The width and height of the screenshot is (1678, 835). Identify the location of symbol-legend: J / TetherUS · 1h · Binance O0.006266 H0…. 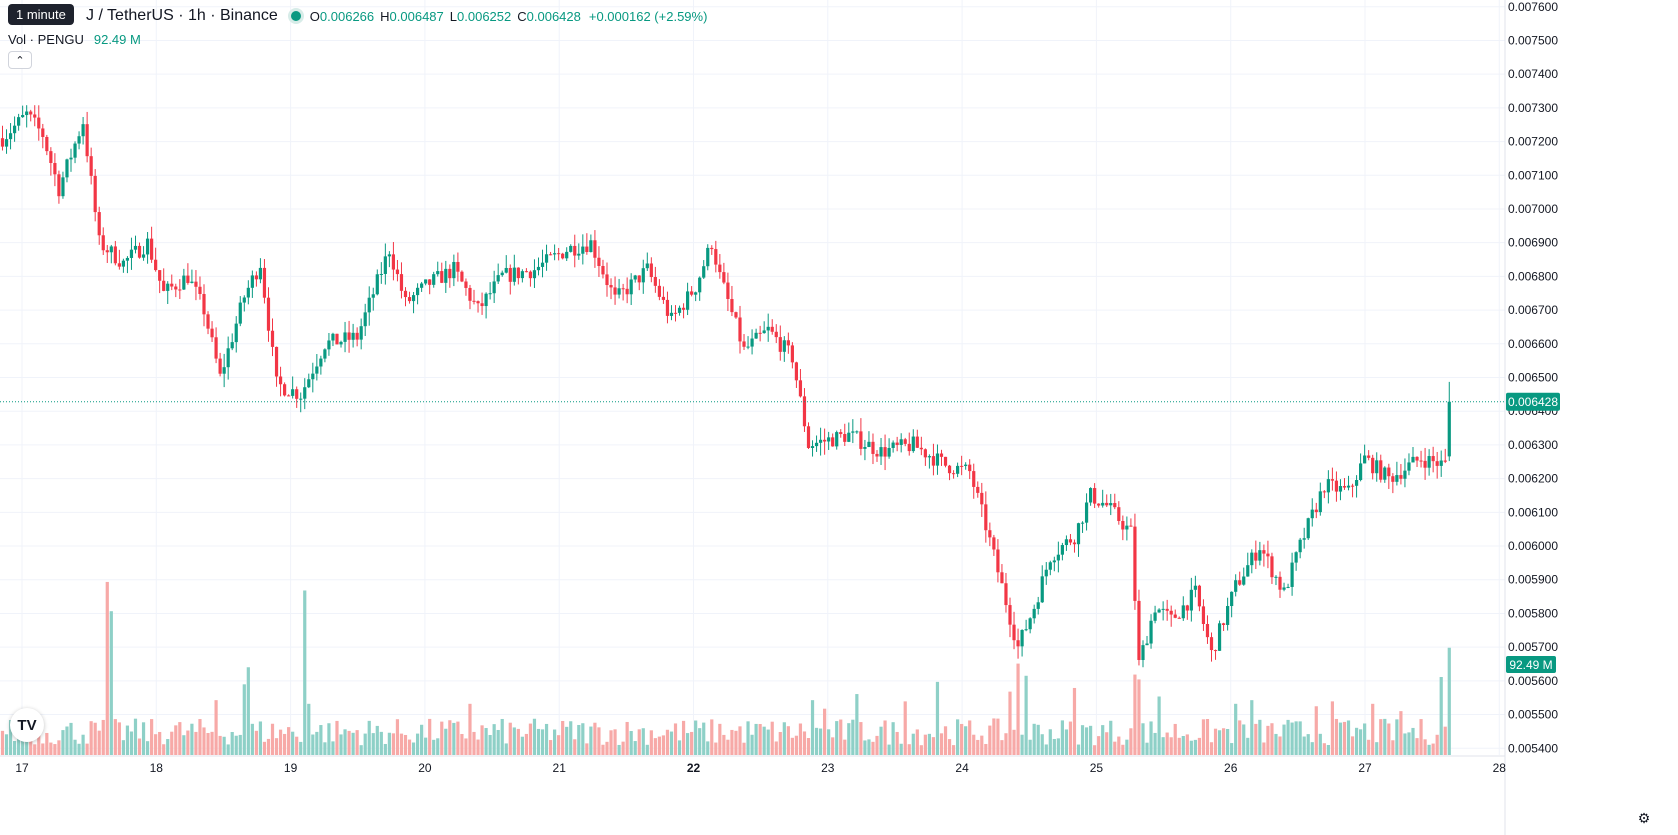
(357, 16).